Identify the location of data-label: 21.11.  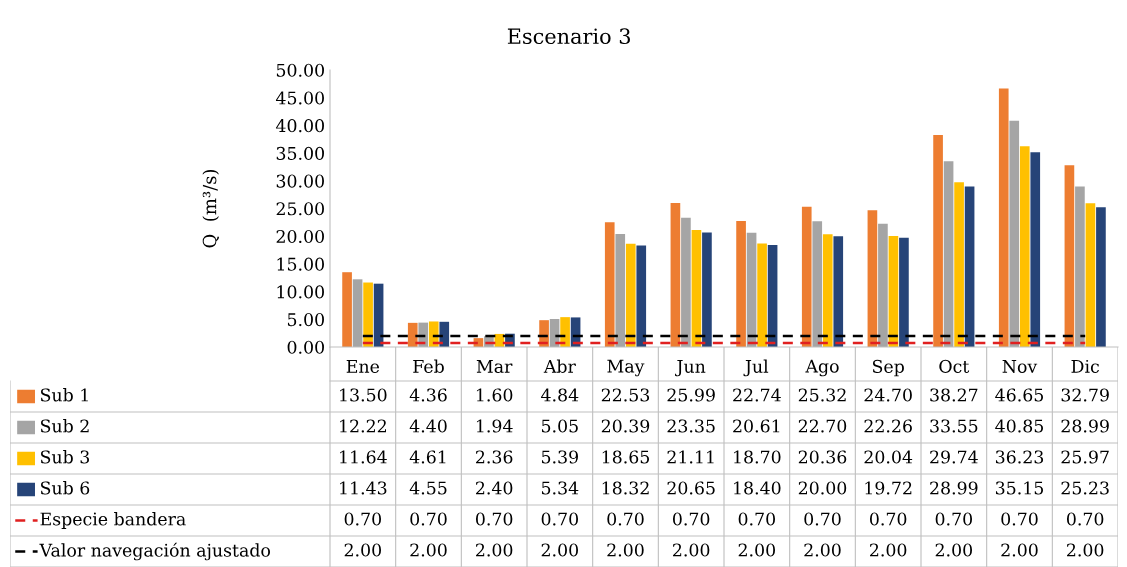
(690, 457).